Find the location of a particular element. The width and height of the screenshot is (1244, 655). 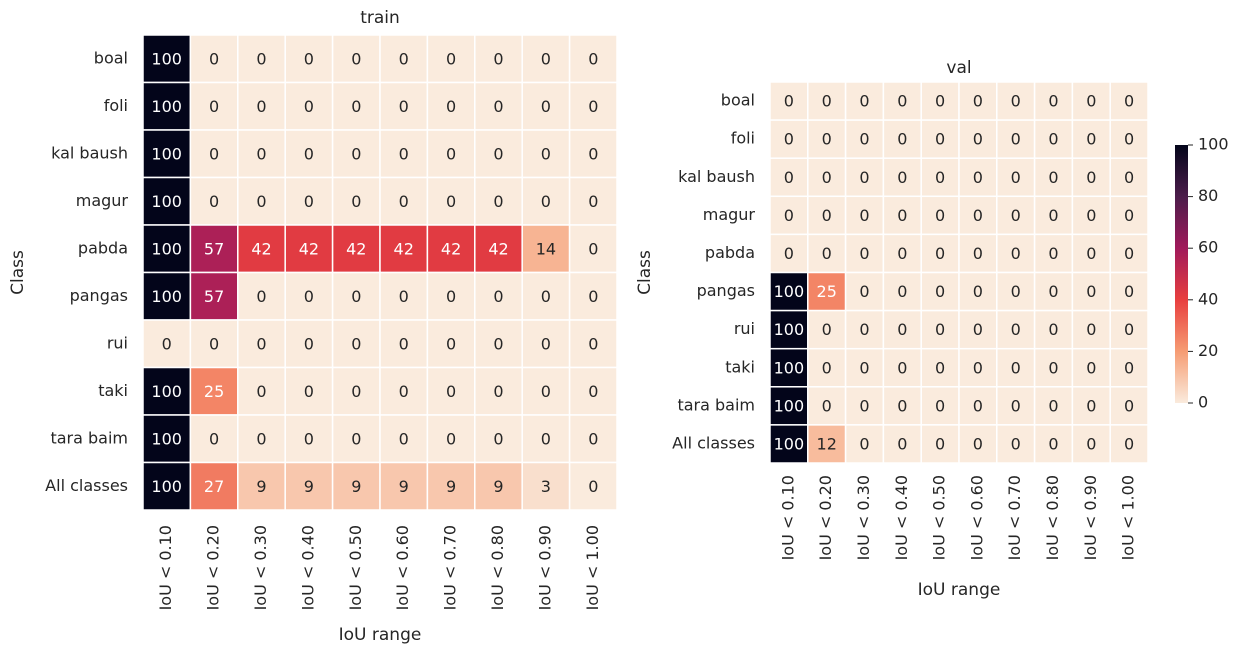

y-tick-label: taki is located at coordinates (740, 366).